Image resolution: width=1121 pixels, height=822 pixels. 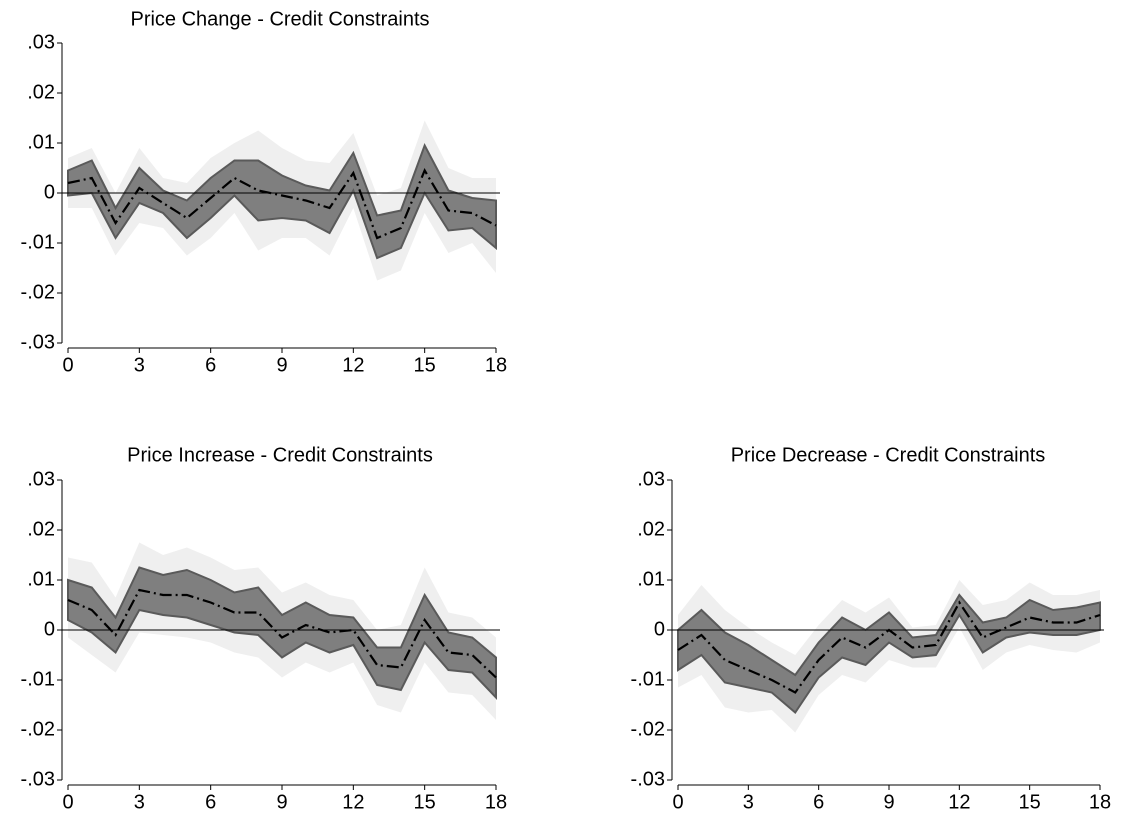 I want to click on chart-title: Price Decrease - Credit Constraints, so click(x=888, y=455).